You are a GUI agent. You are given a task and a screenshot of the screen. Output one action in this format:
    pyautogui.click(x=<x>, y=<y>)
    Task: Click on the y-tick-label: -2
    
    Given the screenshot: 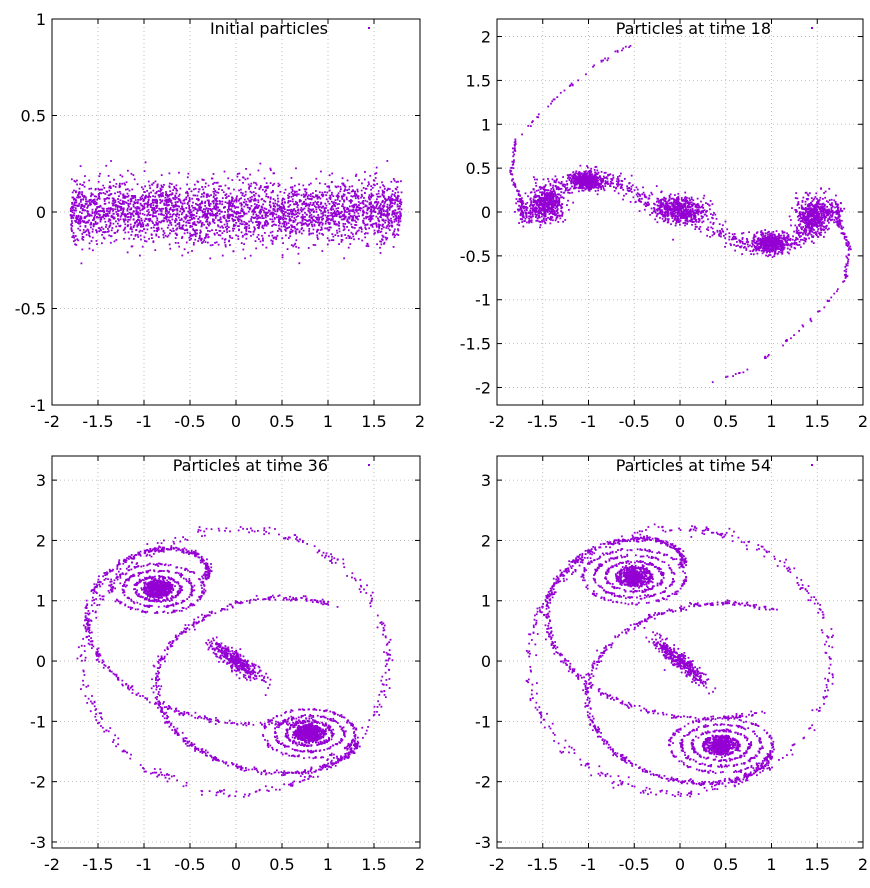 What is the action you would take?
    pyautogui.click(x=483, y=387)
    